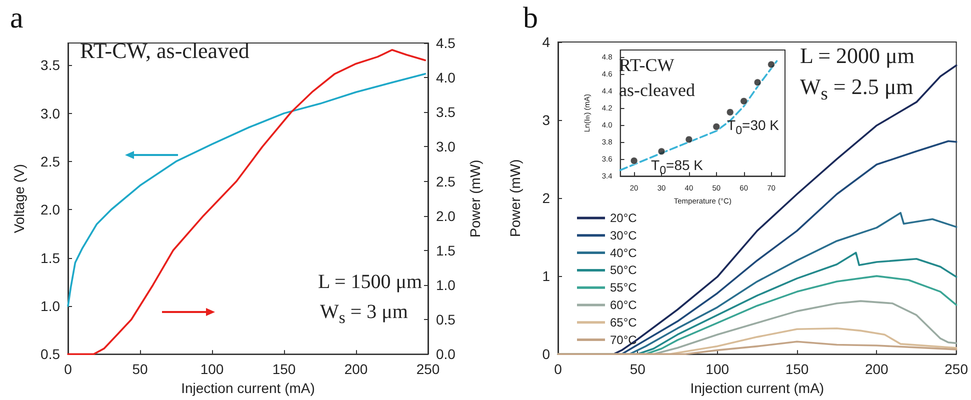  Describe the element at coordinates (50, 306) in the screenshot. I see `y-tick-label: 1.0` at that location.